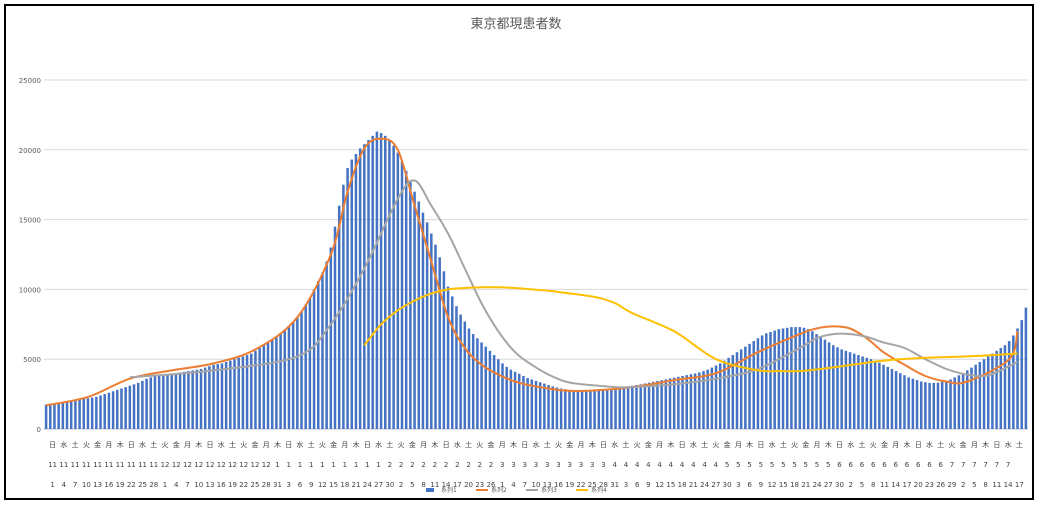  What do you see at coordinates (839, 485) in the screenshot?
I see `x-tick-day: 30` at bounding box center [839, 485].